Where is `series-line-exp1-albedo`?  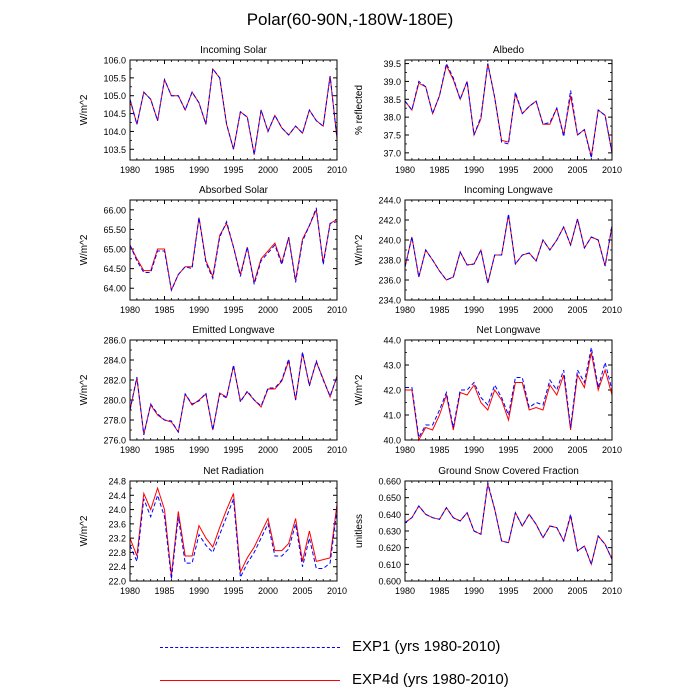 series-line-exp1-albedo is located at coordinates (508, 110).